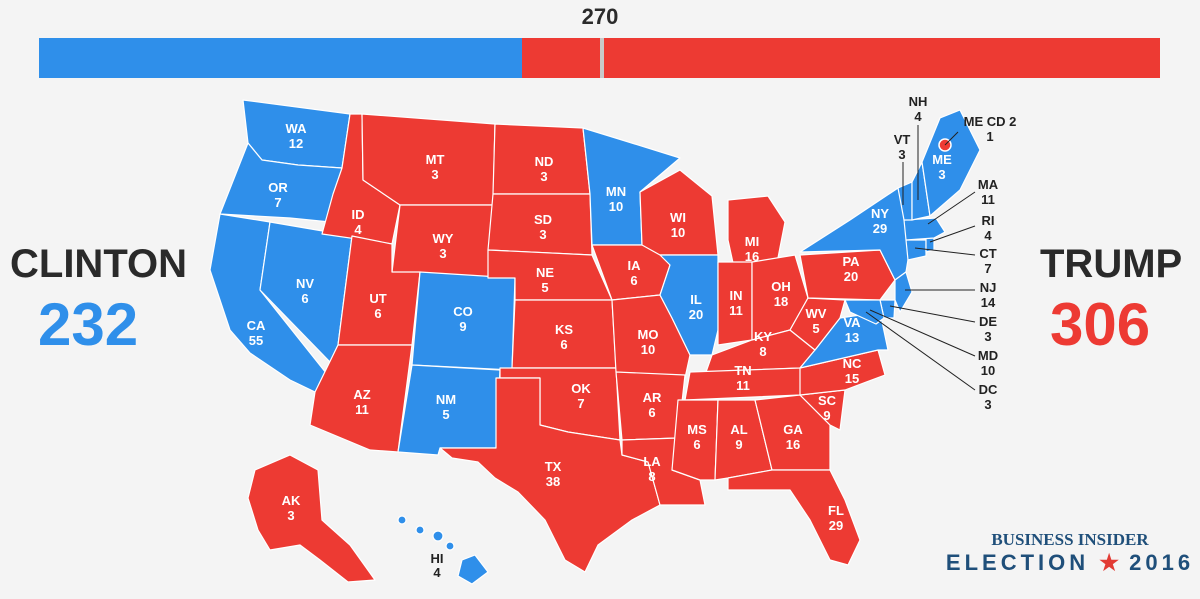 This screenshot has height=599, width=1200. Describe the element at coordinates (1070, 539) in the screenshot. I see `publisher-name: BUSINESS INSIDER` at that location.